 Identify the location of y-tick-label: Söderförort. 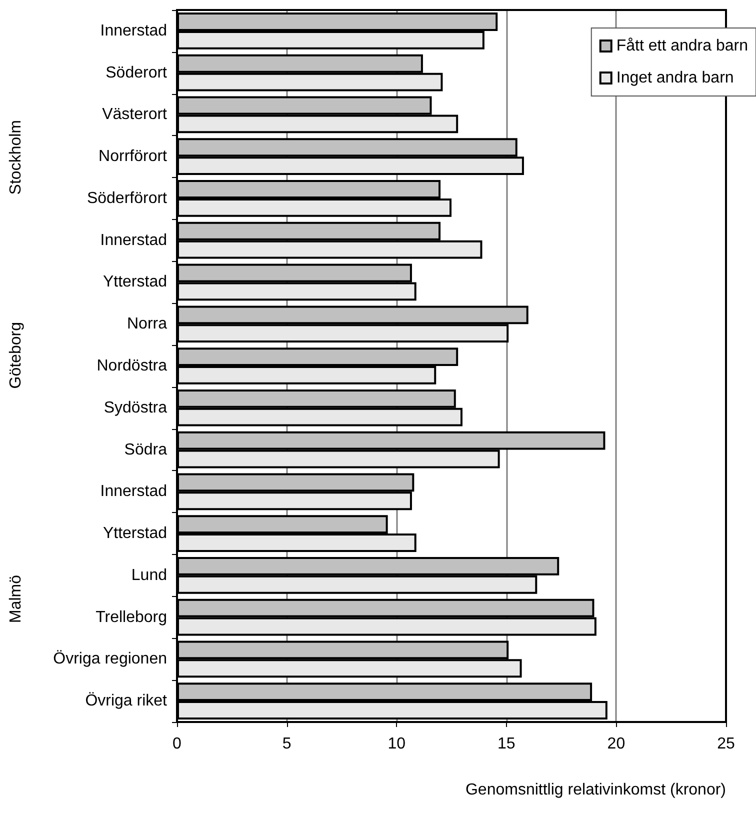
(127, 198).